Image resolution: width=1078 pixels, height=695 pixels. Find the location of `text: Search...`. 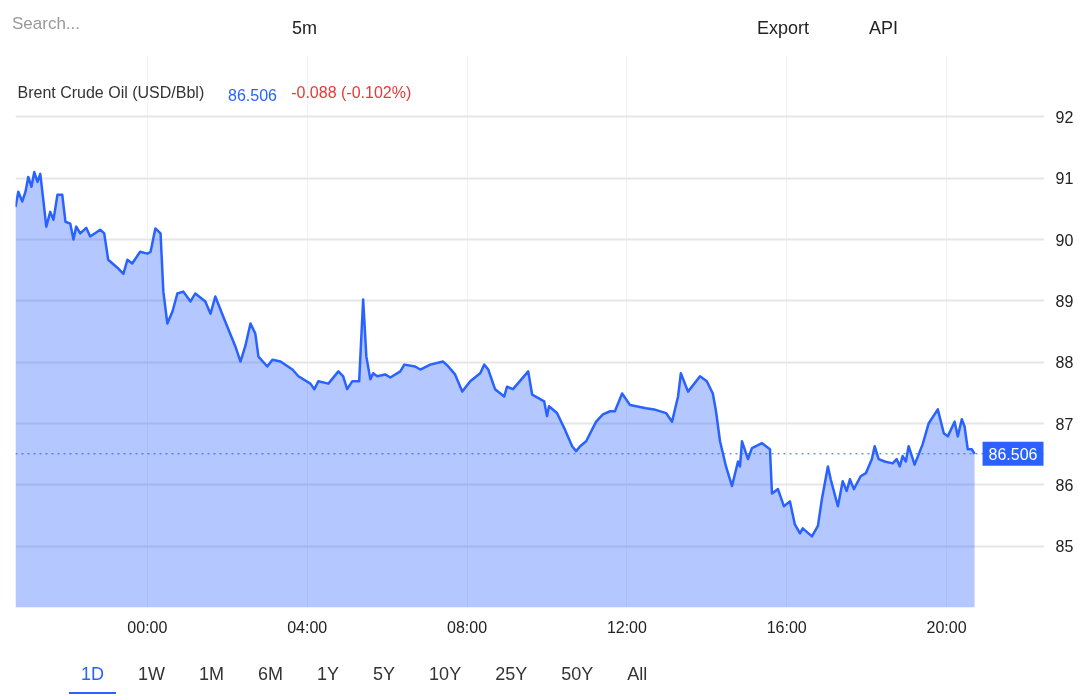

text: Search... is located at coordinates (46, 24).